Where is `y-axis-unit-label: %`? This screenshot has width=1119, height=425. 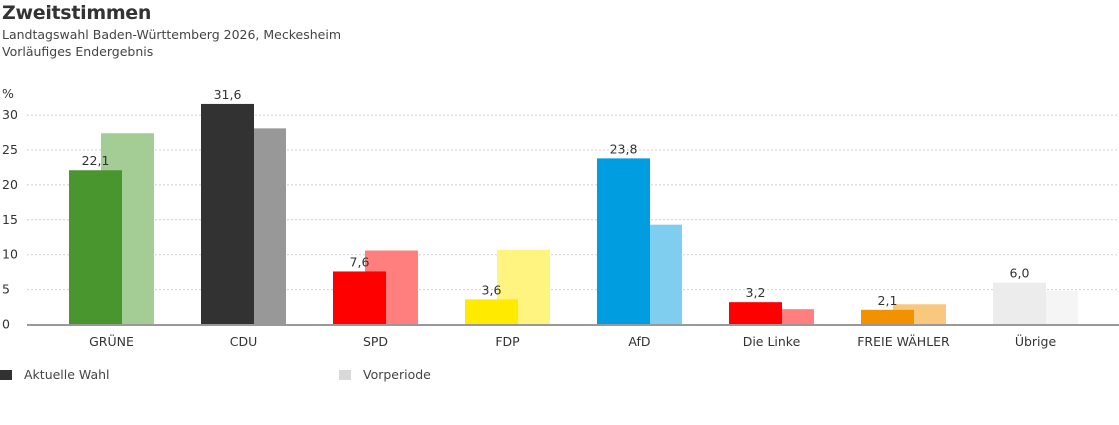
y-axis-unit-label: % is located at coordinates (8, 93).